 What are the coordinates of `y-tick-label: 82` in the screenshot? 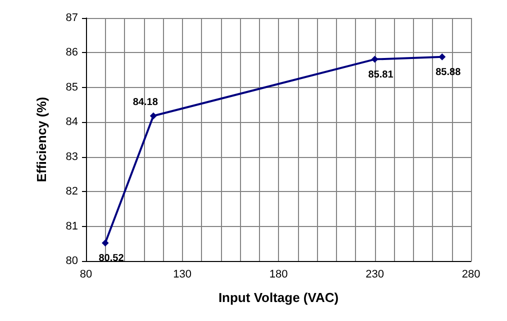 It's located at (72, 192).